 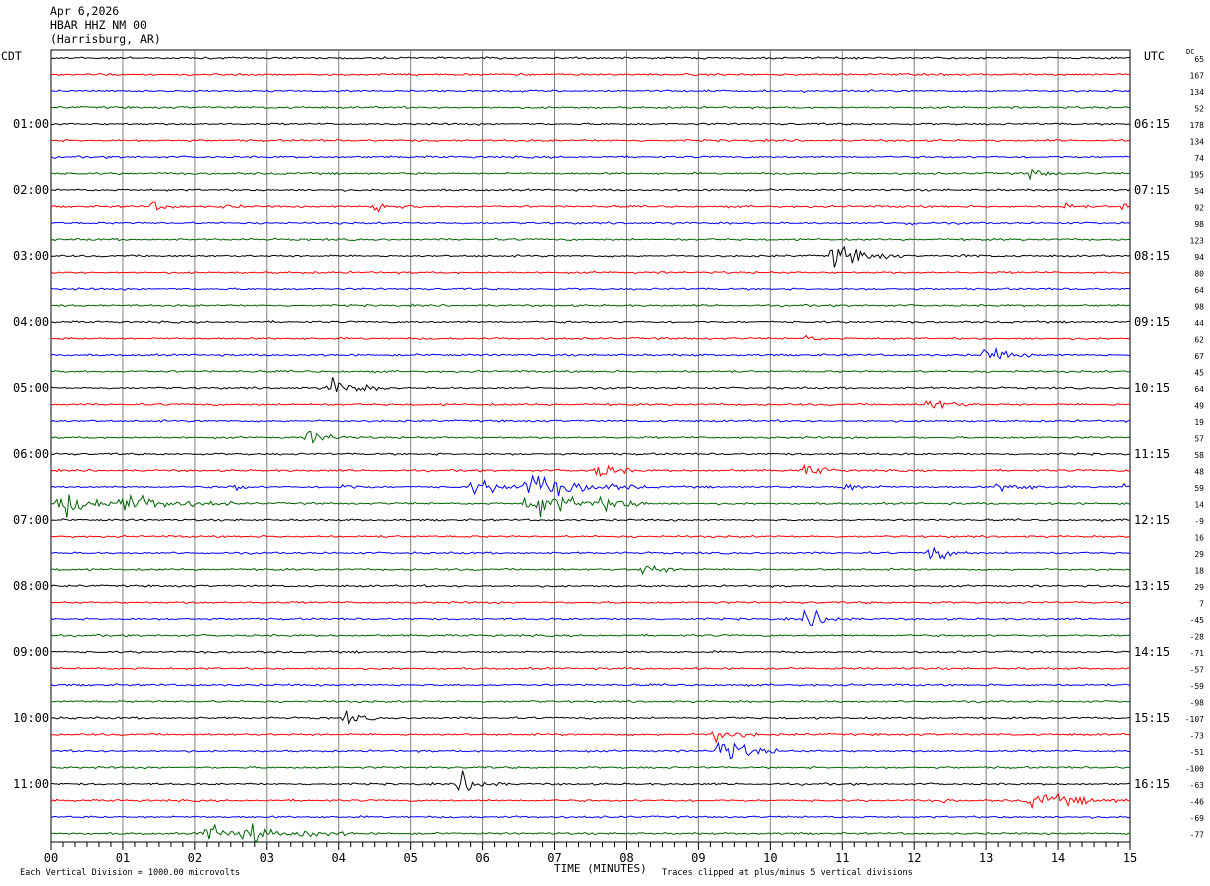 I want to click on dc-offset-label: 65, so click(x=1199, y=59).